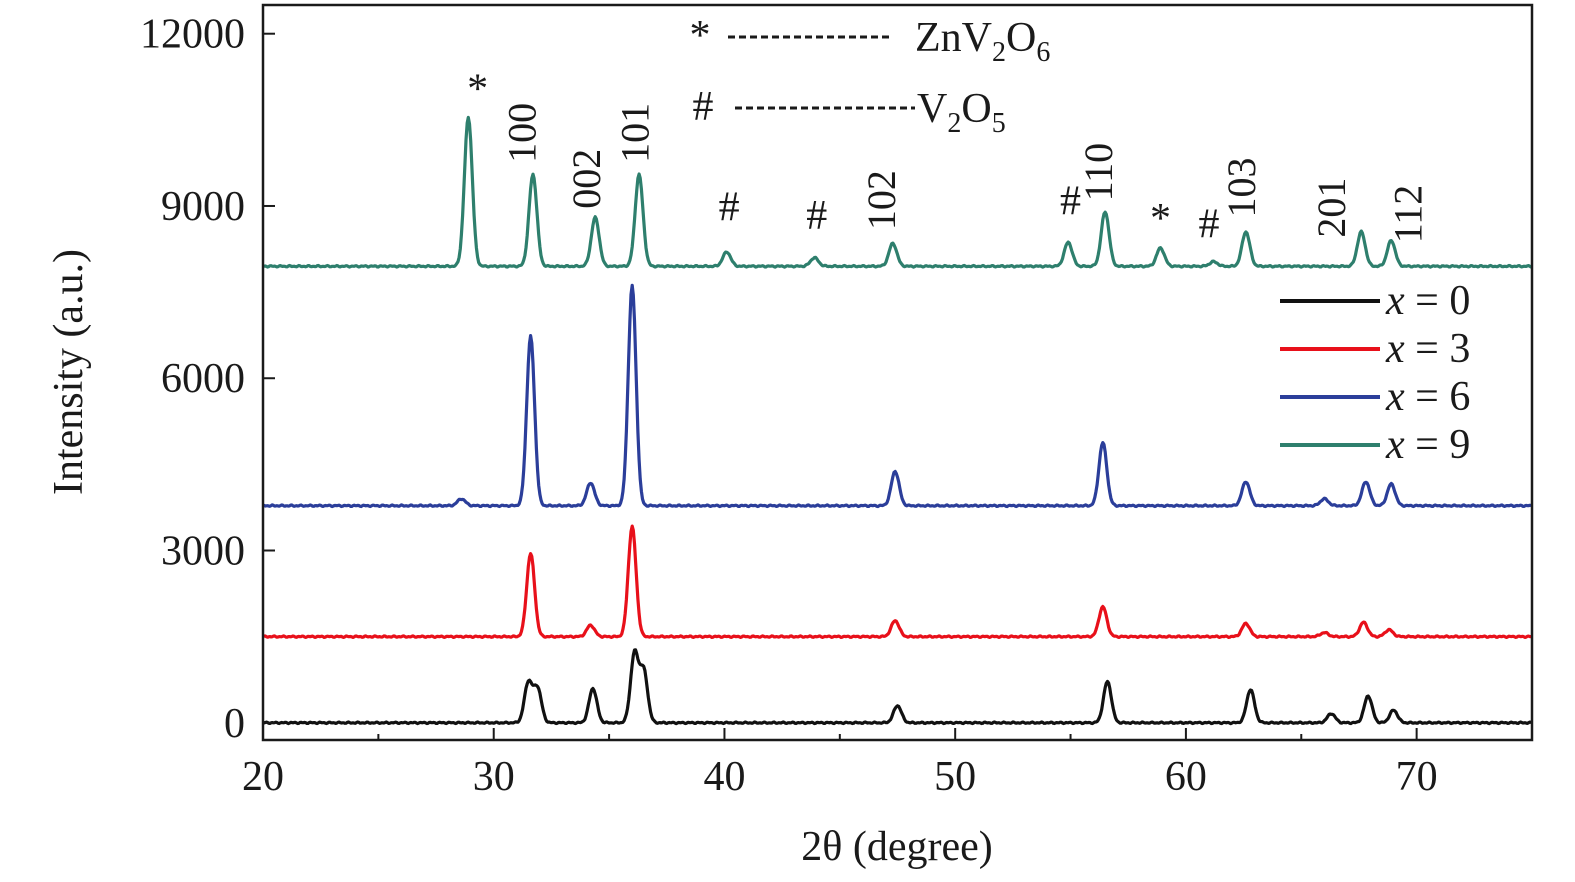 This screenshot has height=882, width=1575. What do you see at coordinates (1331, 208) in the screenshot?
I see `peak-label: 201` at bounding box center [1331, 208].